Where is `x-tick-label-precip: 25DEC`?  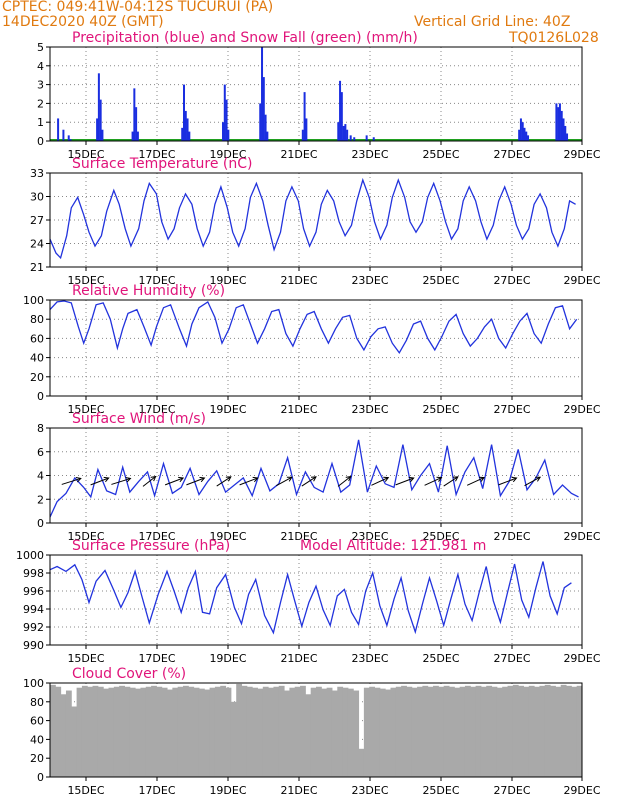 x-tick-label-precip: 25DEC is located at coordinates (440, 154).